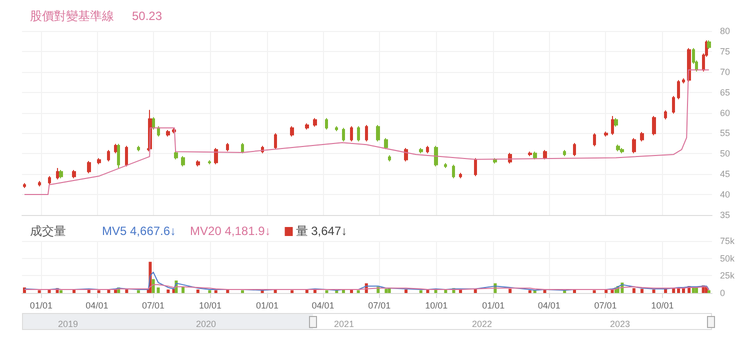 The width and height of the screenshot is (740, 341). What do you see at coordinates (139, 231) in the screenshot?
I see `text: MV5 4,667.6↓` at bounding box center [139, 231].